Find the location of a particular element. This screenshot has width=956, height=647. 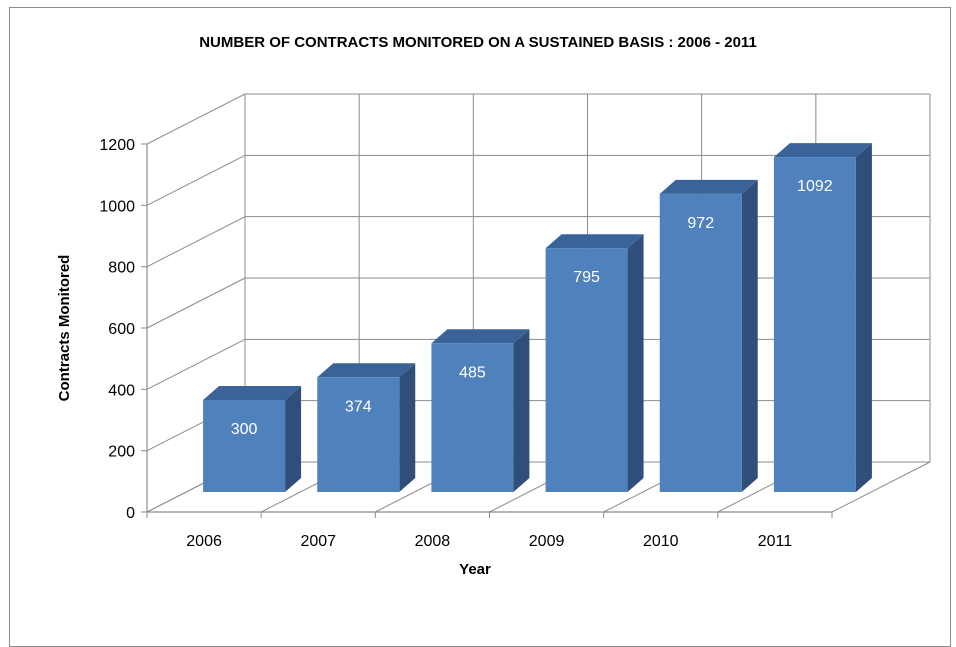

x-tick-label: 2006 is located at coordinates (204, 541).